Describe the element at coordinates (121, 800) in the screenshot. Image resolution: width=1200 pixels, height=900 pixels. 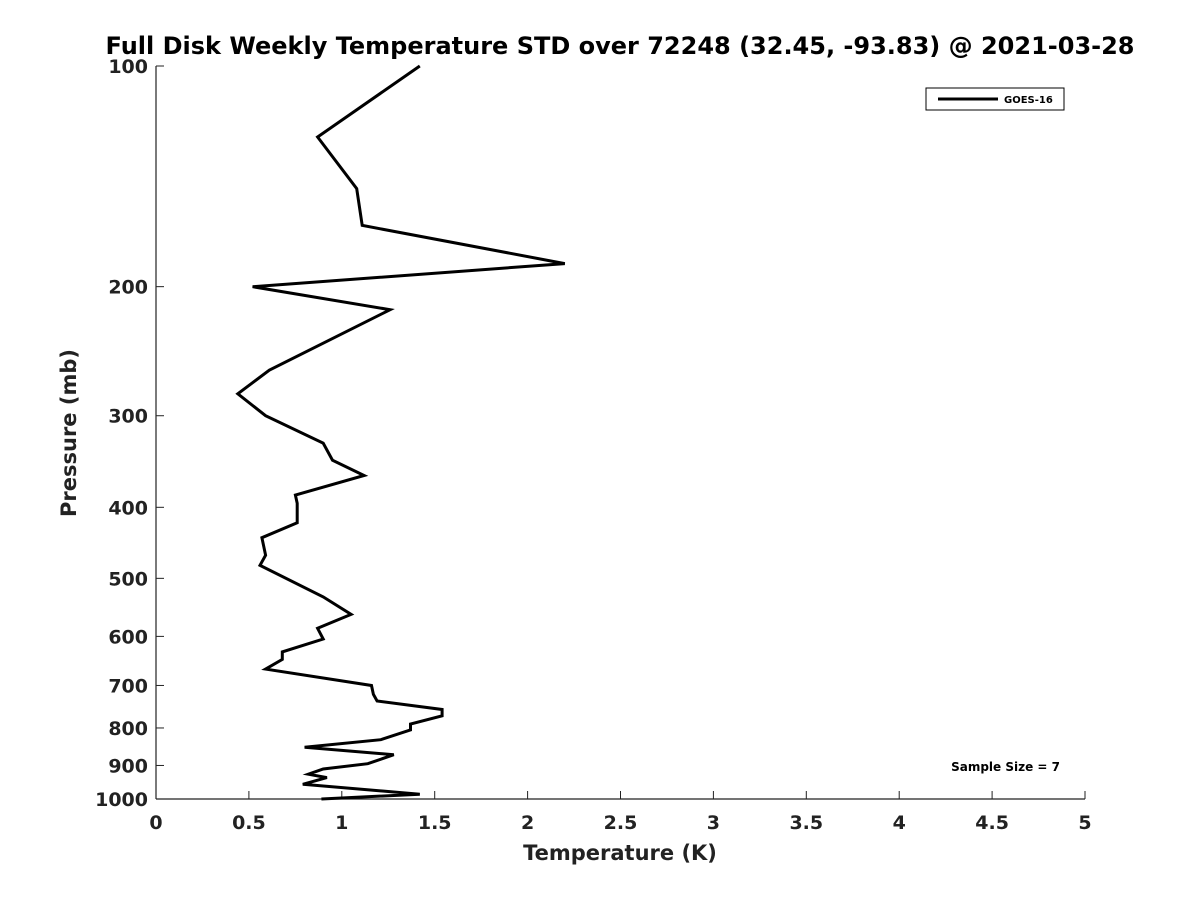
I see `y-tick-label: 1000` at that location.